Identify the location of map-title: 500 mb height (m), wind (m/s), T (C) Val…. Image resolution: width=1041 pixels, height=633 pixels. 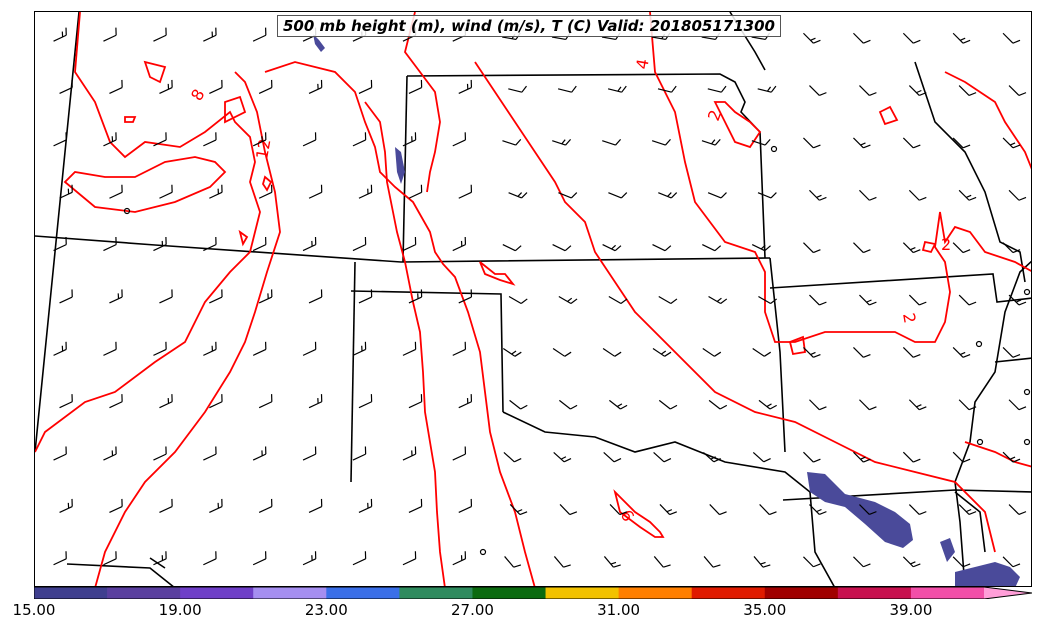
(529, 26).